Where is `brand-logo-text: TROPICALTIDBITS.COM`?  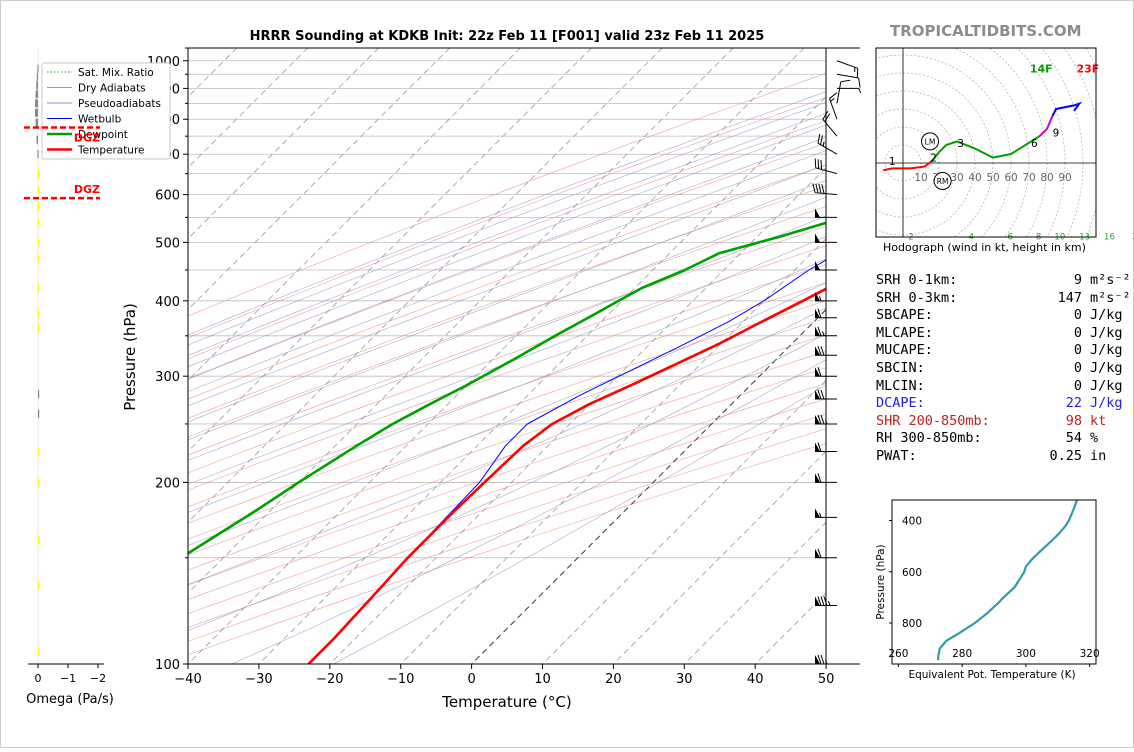 brand-logo-text: TROPICALTIDBITS.COM is located at coordinates (986, 31).